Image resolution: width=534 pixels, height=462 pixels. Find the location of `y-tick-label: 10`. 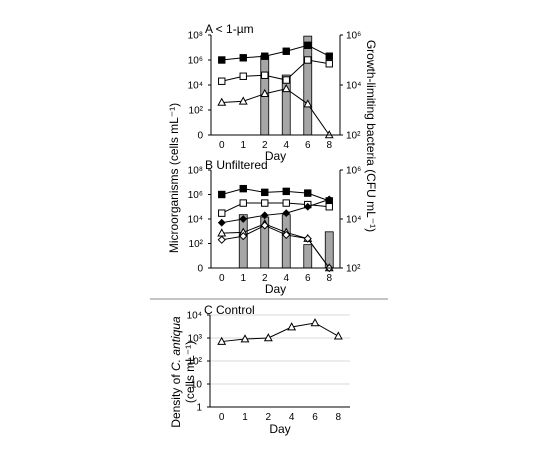

y-tick-label: 10 is located at coordinates (197, 385).